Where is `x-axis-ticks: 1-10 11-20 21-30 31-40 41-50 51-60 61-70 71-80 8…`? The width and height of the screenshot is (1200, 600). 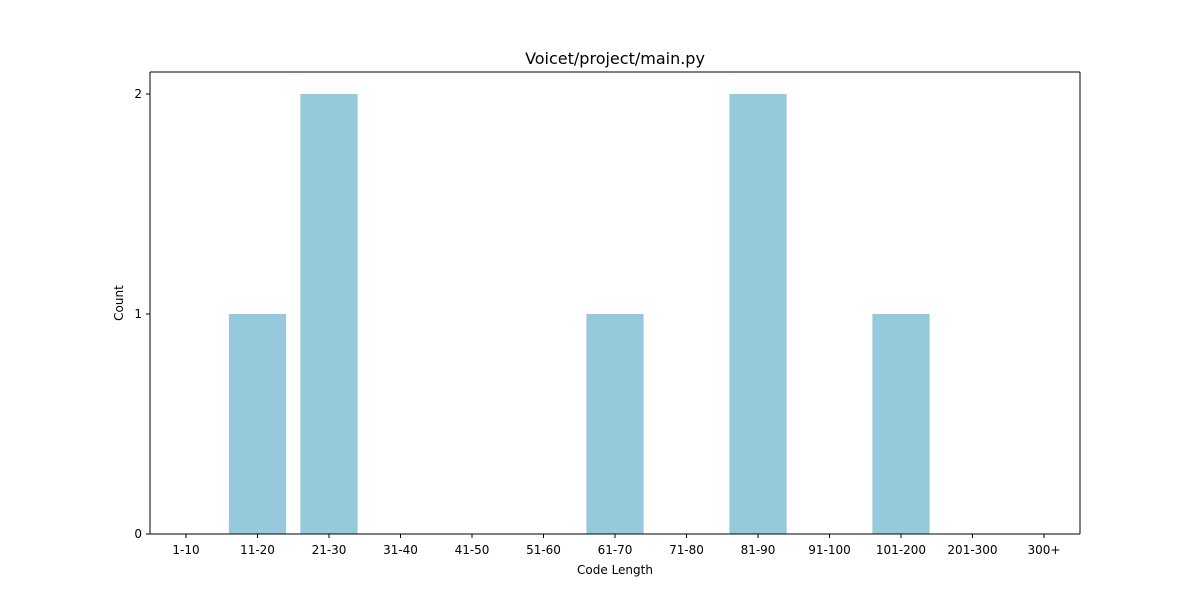
x-axis-ticks: 1-10 11-20 21-30 31-40 41-50 51-60 61-70 71-80 8… is located at coordinates (616, 545).